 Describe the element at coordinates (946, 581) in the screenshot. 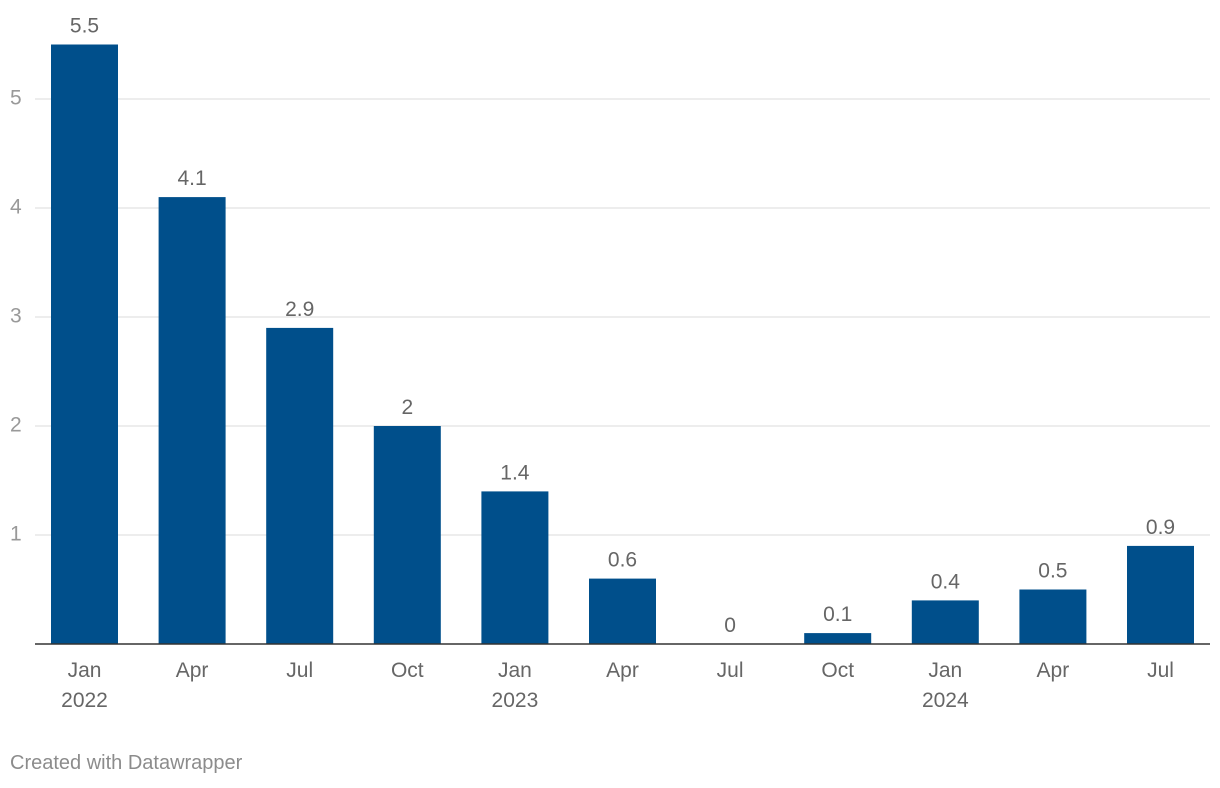

I see `bar-value-label: 0.4` at that location.